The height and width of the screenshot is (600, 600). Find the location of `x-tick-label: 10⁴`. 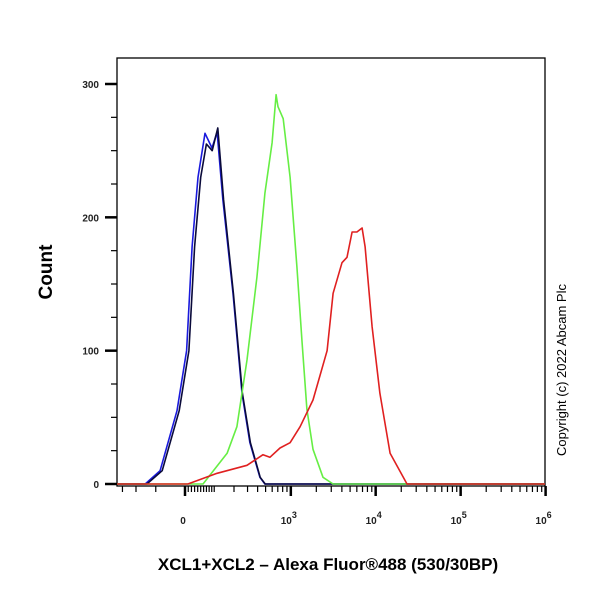

x-tick-label: 10⁴ is located at coordinates (374, 518).